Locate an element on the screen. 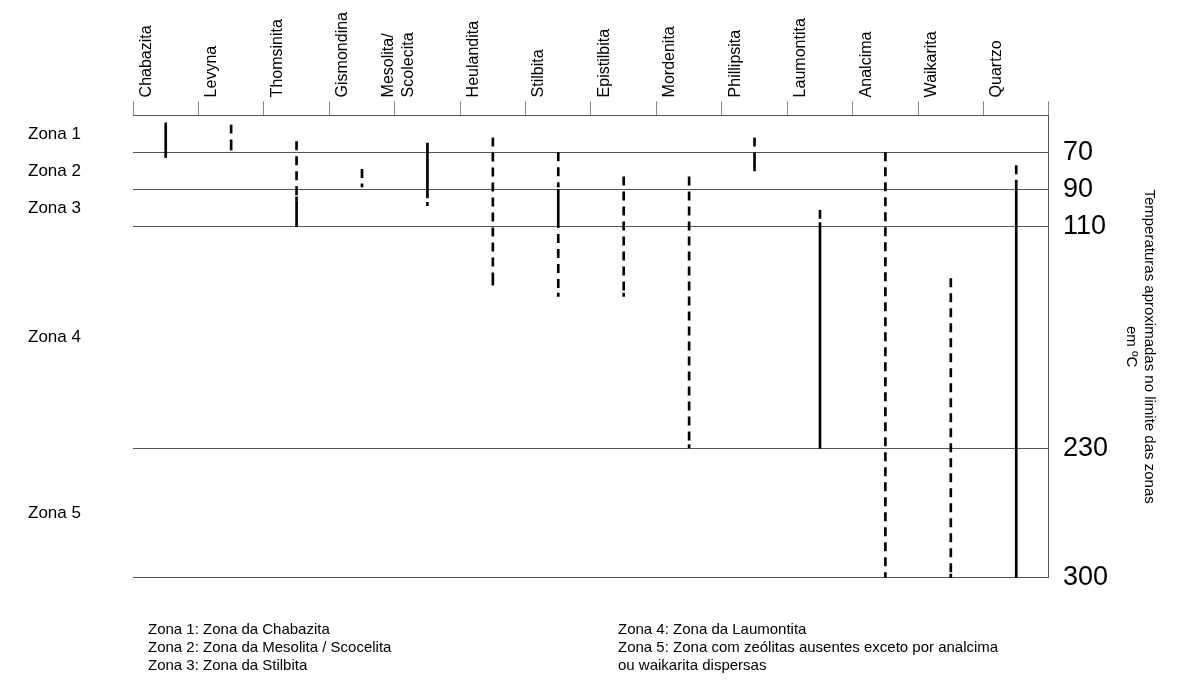 This screenshot has width=1194, height=689. x-tick-label: Stilbita is located at coordinates (538, 73).